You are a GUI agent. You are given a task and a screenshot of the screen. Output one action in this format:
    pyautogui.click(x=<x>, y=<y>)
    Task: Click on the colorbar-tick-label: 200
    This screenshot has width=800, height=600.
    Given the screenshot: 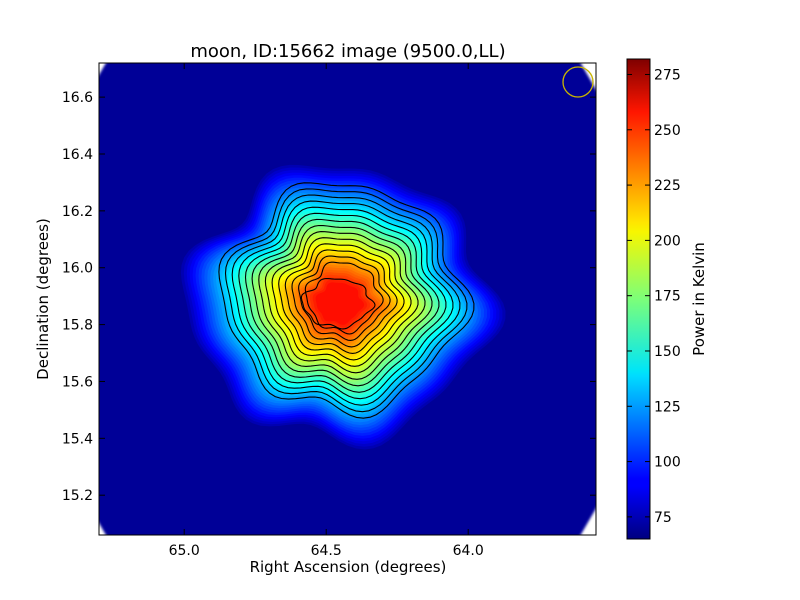 What is the action you would take?
    pyautogui.click(x=667, y=241)
    